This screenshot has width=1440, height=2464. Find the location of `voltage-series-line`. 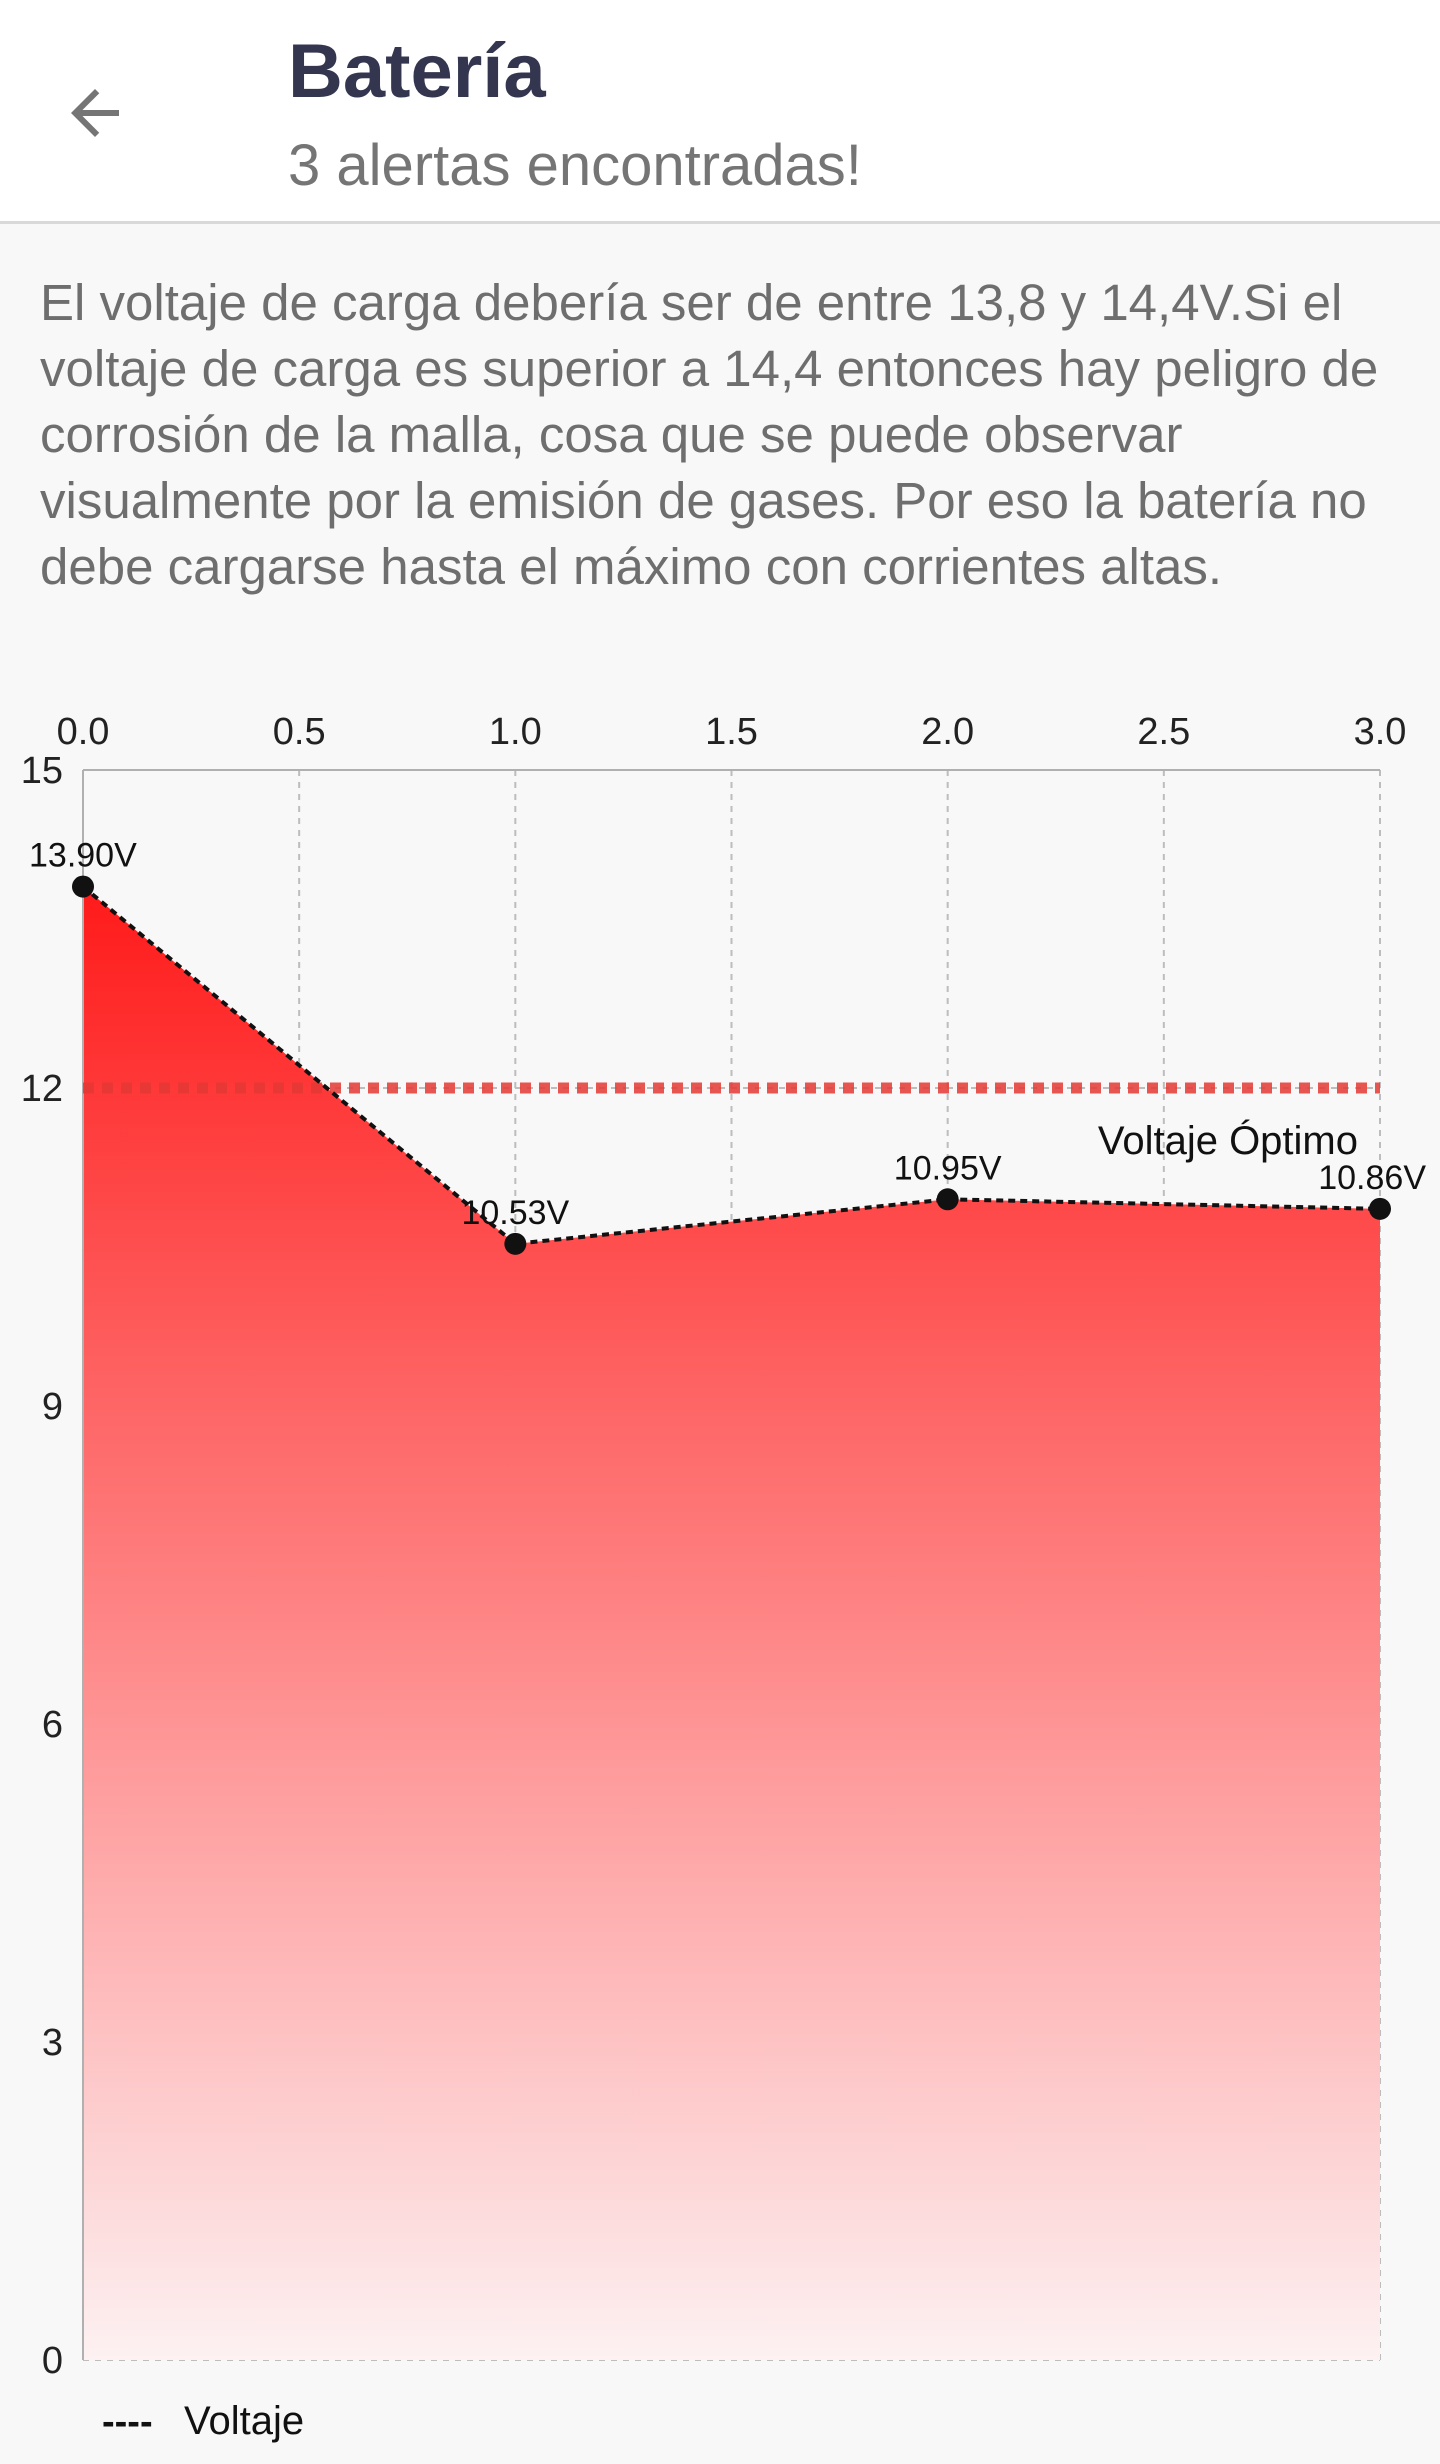

voltage-series-line is located at coordinates (731, 1065).